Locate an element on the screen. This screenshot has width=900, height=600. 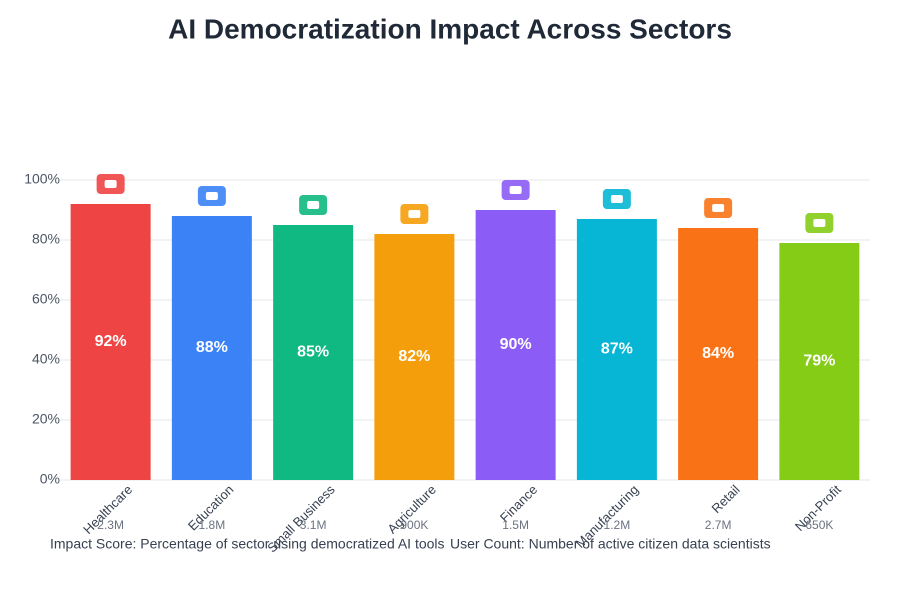
y-tick-label: 40% is located at coordinates (46, 359).